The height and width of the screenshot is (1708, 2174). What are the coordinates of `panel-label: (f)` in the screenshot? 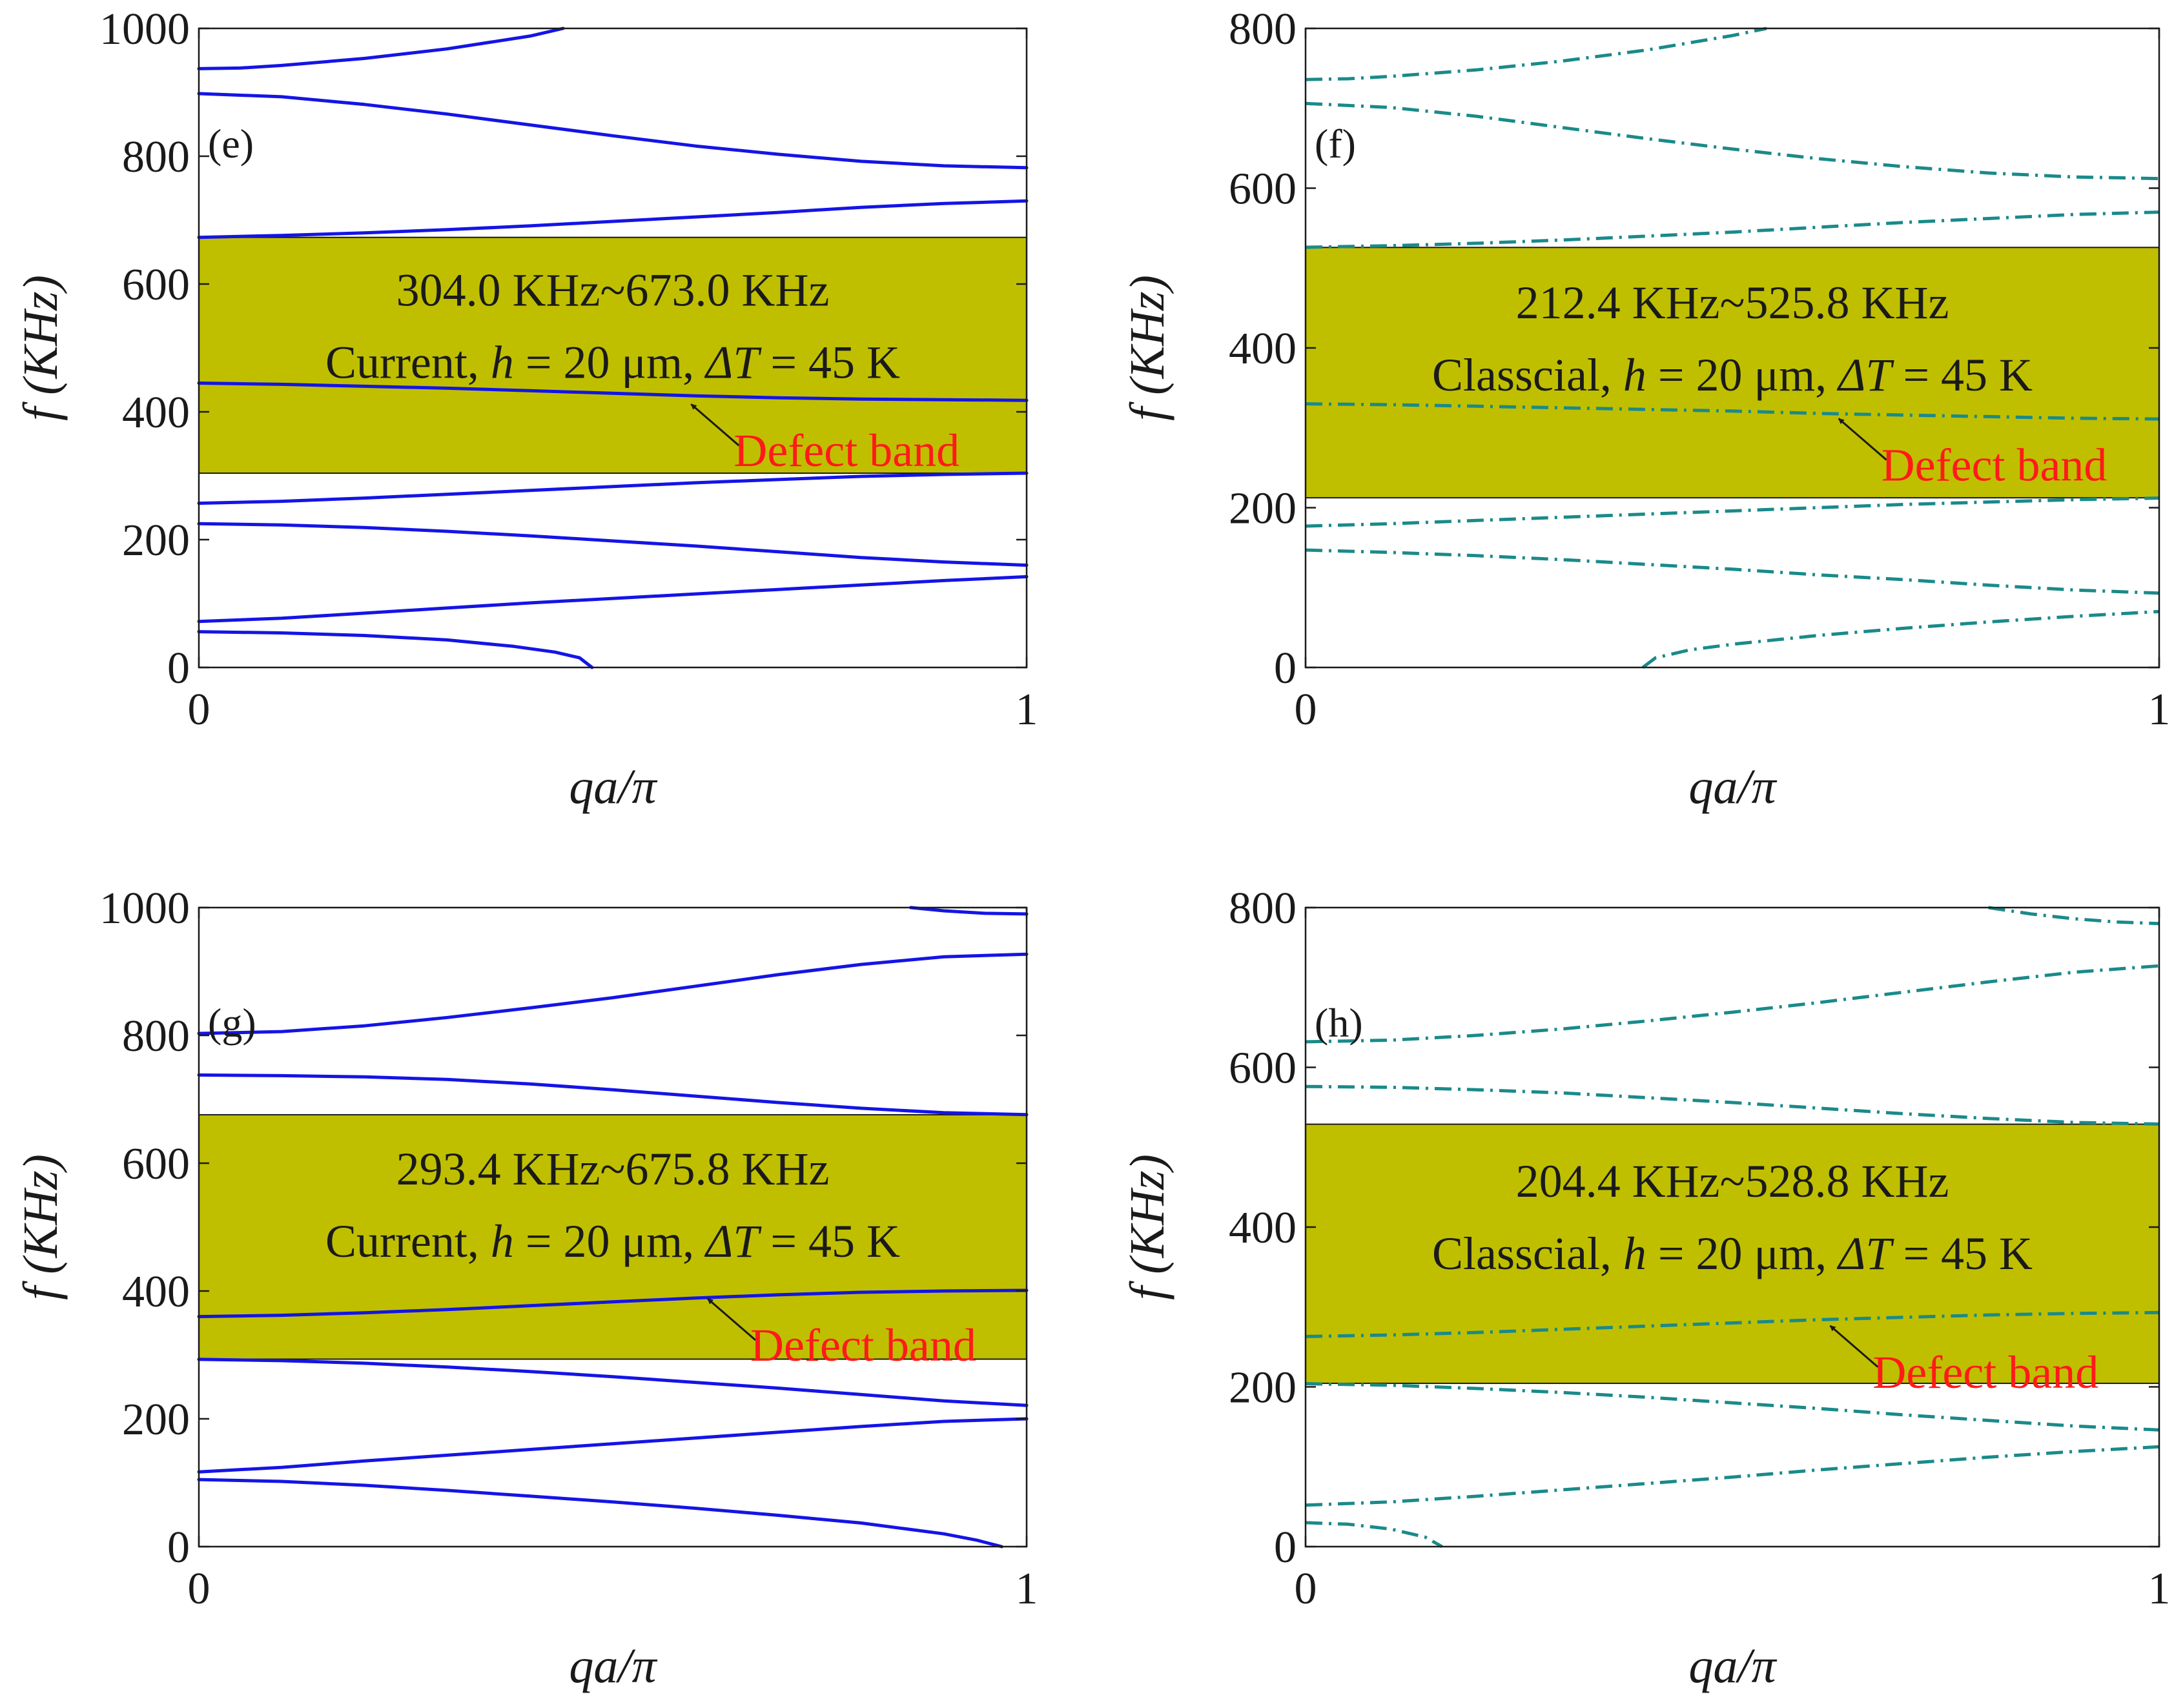 It's located at (1335, 144).